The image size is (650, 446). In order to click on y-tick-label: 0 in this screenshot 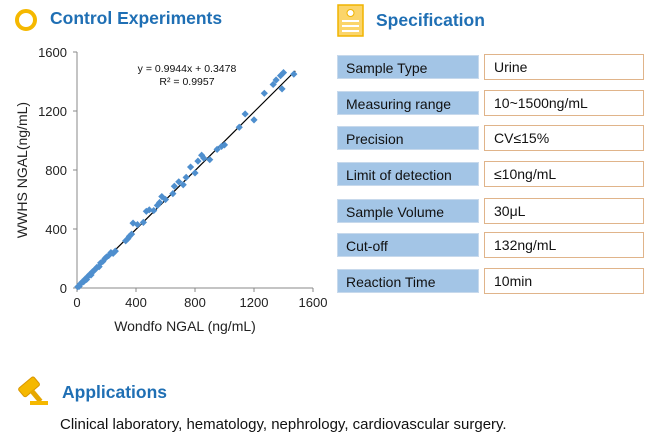, I will do `click(63, 288)`.